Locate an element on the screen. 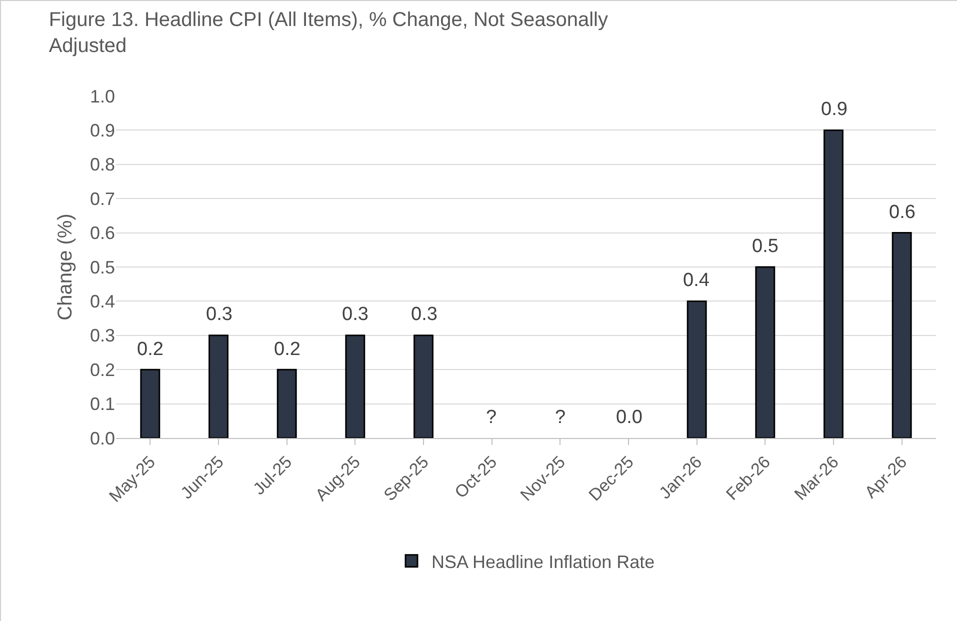  y-tick-label: 0.2 is located at coordinates (102, 370).